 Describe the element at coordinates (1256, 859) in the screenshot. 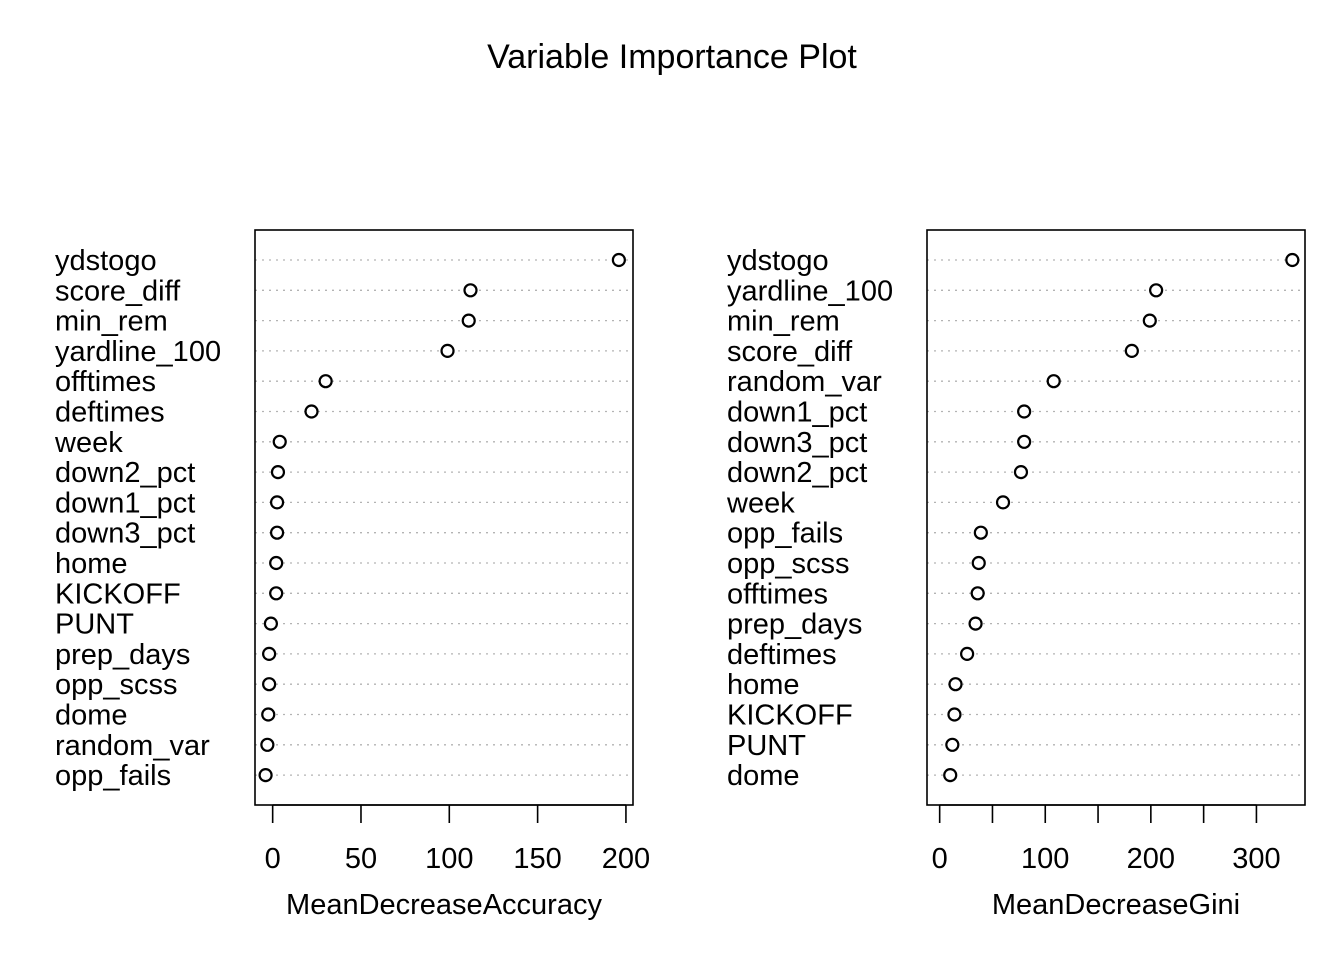

I see `x-tick-label: 300` at that location.